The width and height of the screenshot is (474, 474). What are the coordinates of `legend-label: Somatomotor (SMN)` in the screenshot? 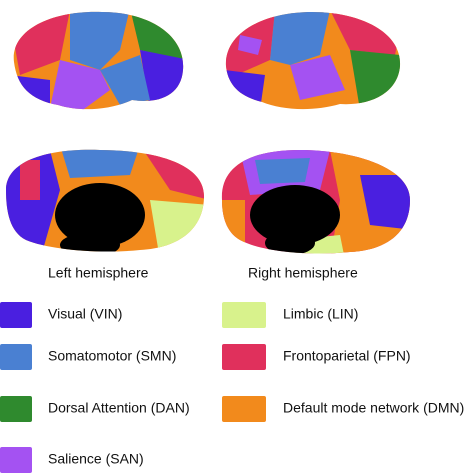 It's located at (112, 356).